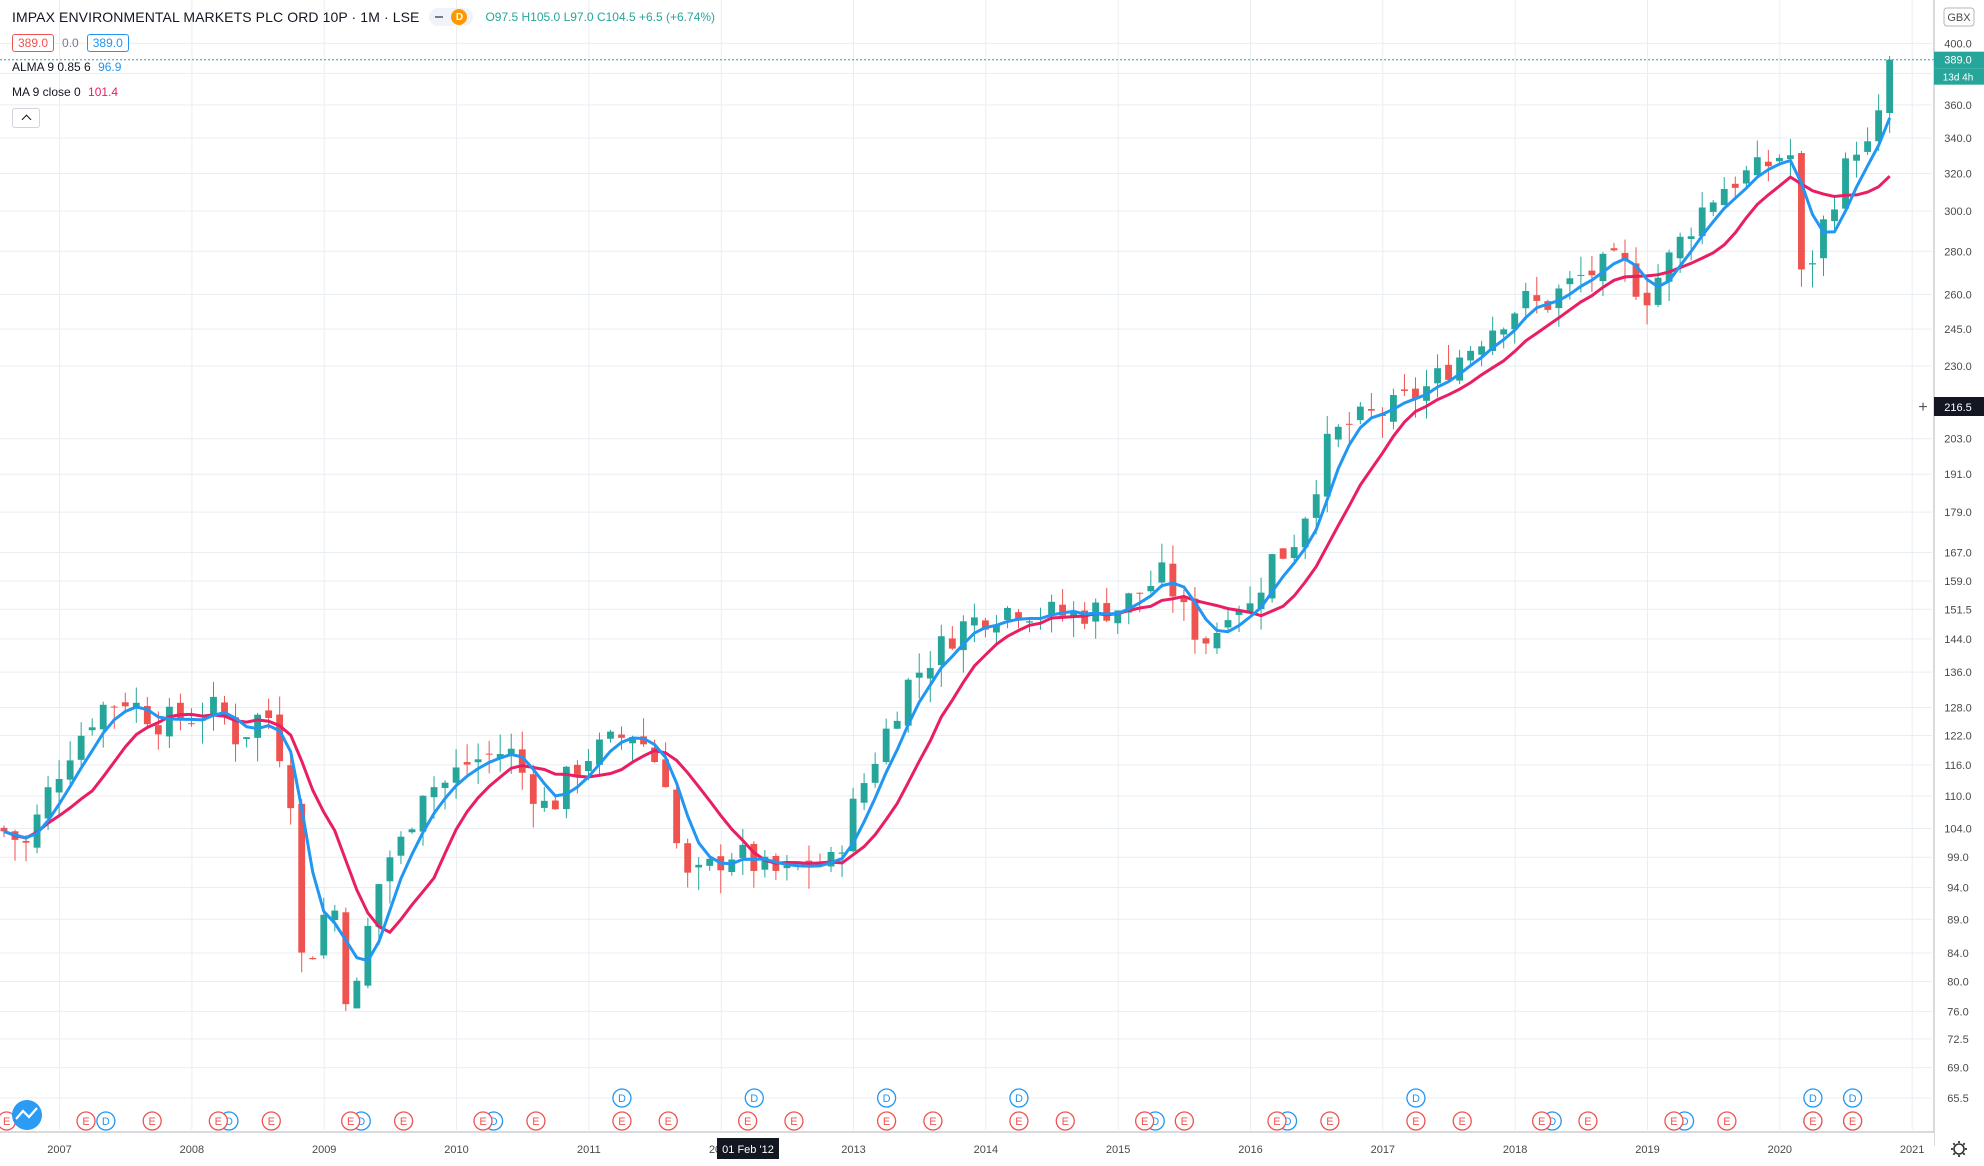 This screenshot has height=1166, width=1984. Describe the element at coordinates (600, 17) in the screenshot. I see `ohlc-values: O97.5 H105.0 L97.0 C104.5 +6.5 (+6.74%)` at that location.